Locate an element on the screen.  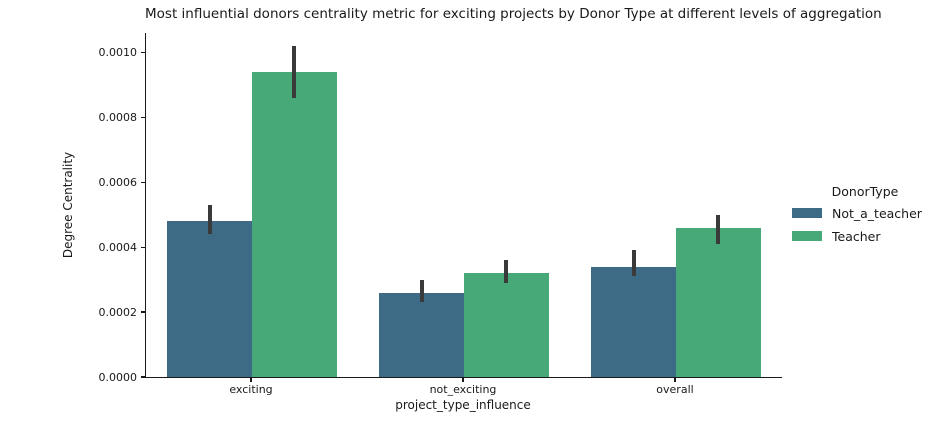
x-tick-label: overall is located at coordinates (675, 389).